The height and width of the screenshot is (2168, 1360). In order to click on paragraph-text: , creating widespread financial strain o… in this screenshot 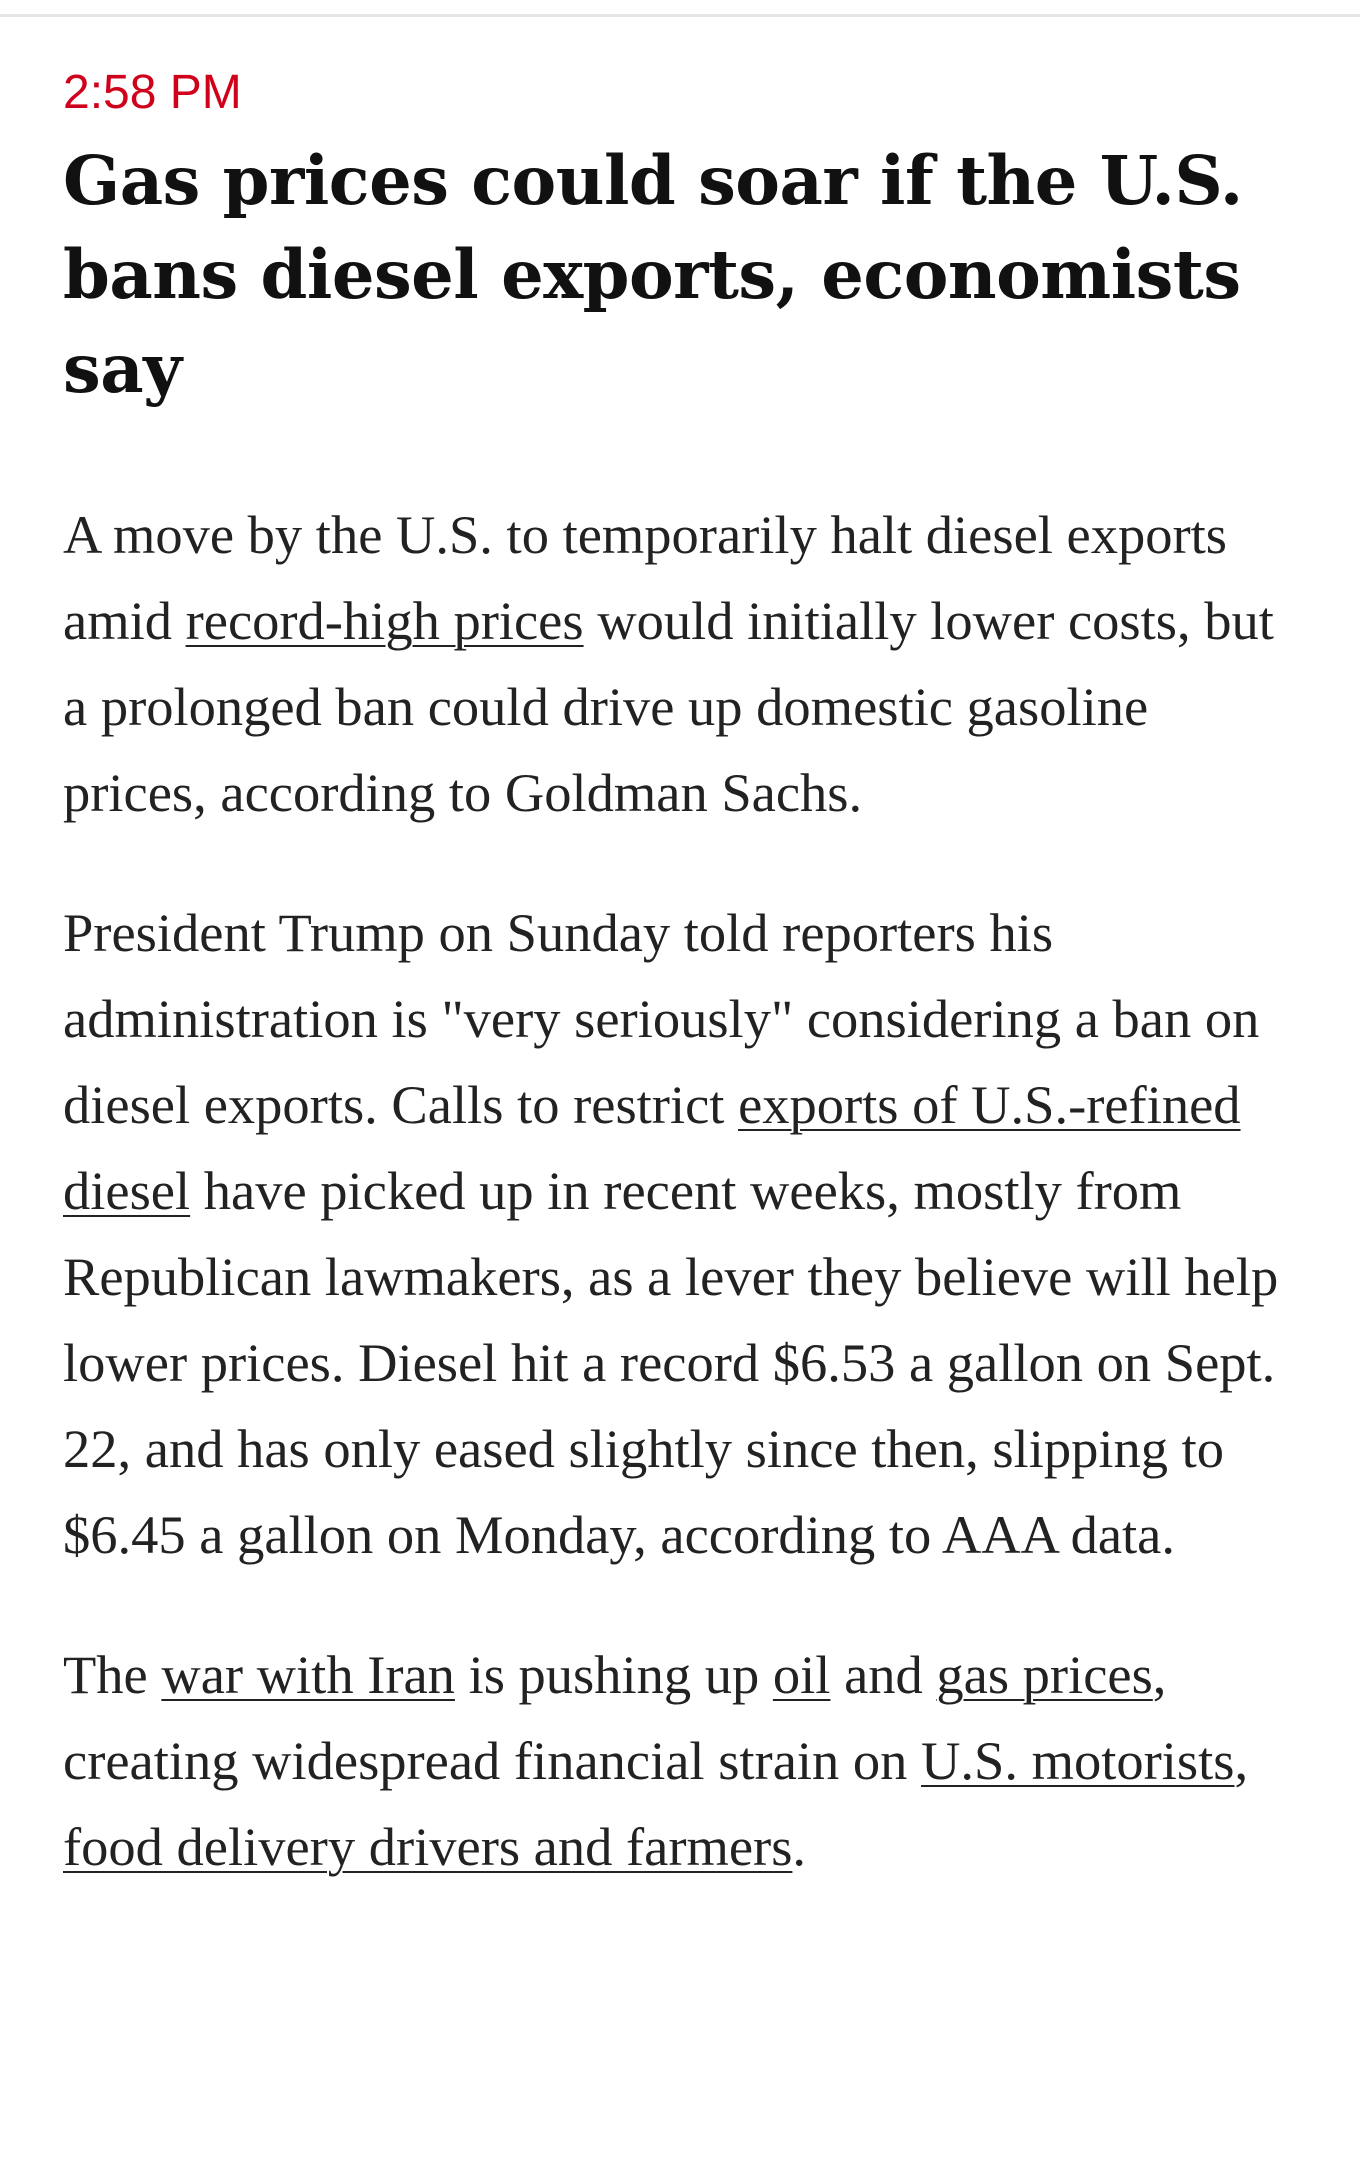, I will do `click(615, 1717)`.